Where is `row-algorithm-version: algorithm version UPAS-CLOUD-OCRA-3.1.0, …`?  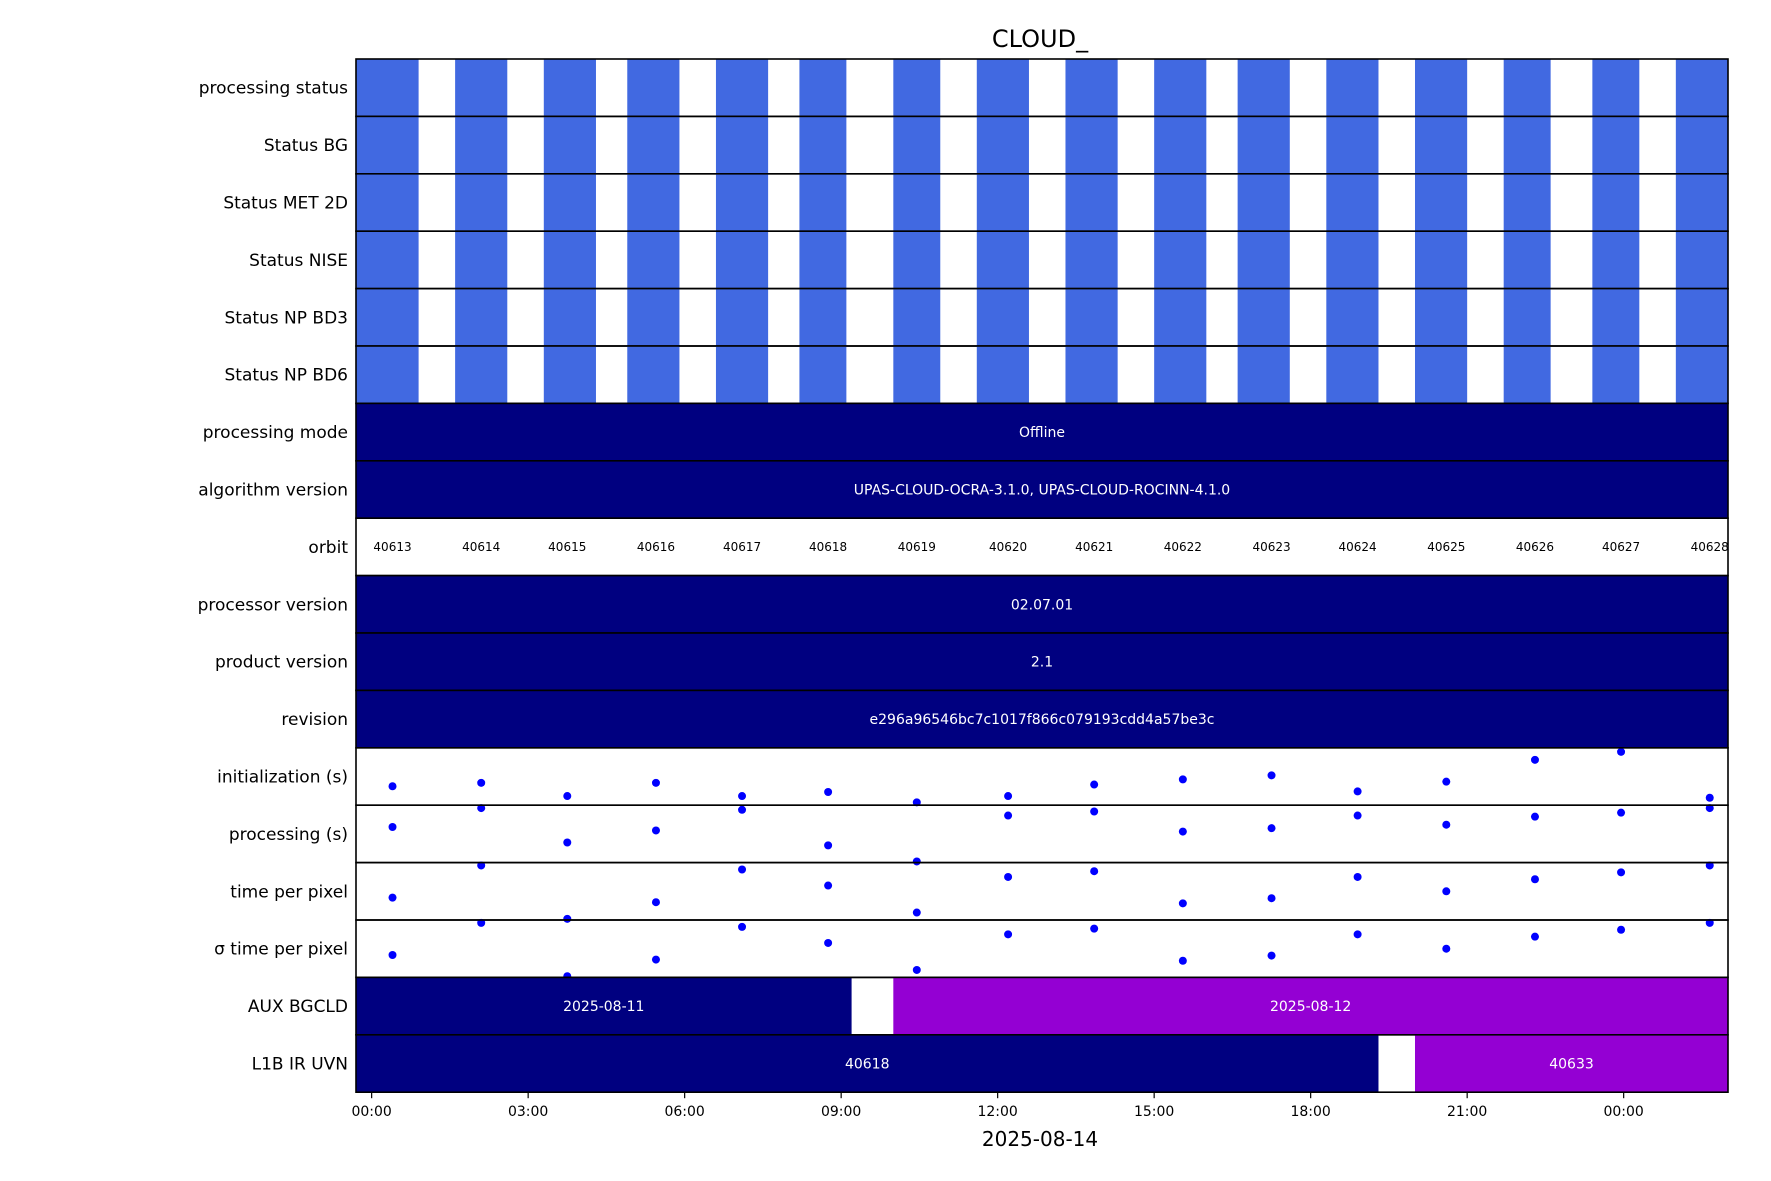
row-algorithm-version: algorithm version UPAS-CLOUD-OCRA-3.1.0, … is located at coordinates (963, 489).